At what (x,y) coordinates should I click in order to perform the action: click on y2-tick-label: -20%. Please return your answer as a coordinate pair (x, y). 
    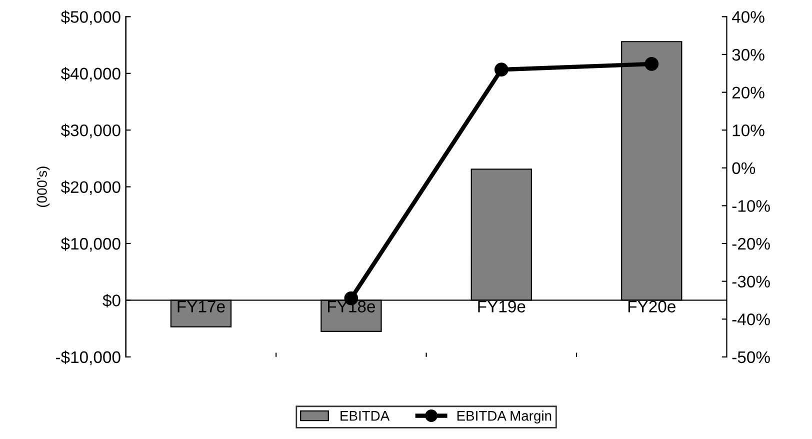
    Looking at the image, I should click on (751, 244).